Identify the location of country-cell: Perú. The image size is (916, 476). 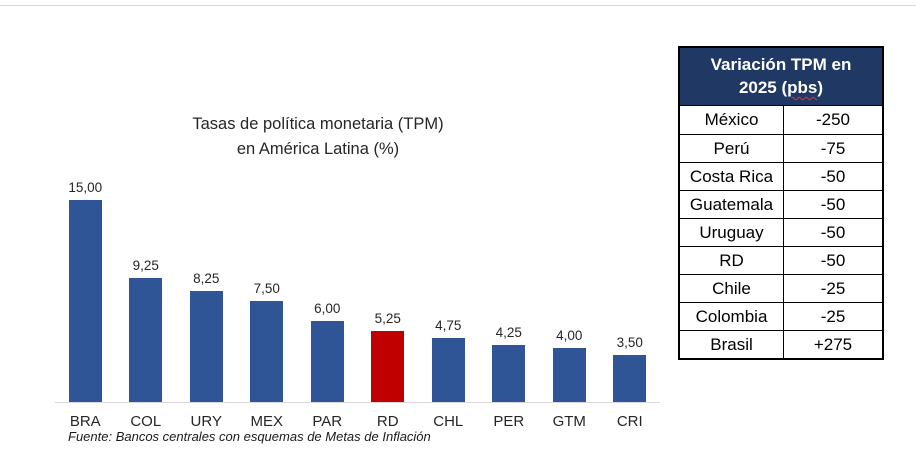
(732, 148).